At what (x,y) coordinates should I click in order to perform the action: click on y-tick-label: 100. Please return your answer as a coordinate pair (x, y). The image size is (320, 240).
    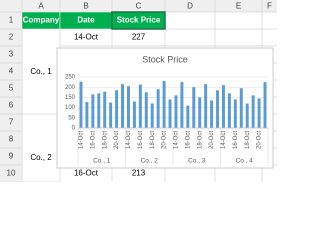
    Looking at the image, I should click on (70, 108).